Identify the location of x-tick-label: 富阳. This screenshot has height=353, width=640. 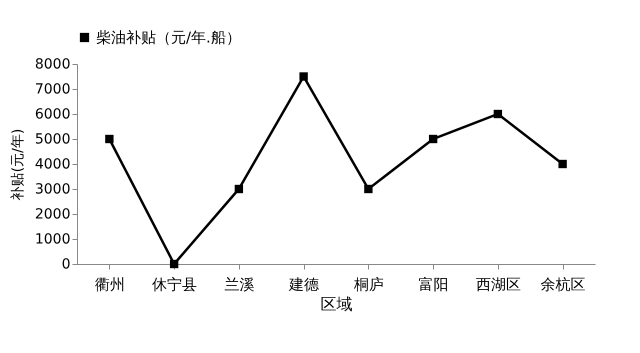
(433, 285).